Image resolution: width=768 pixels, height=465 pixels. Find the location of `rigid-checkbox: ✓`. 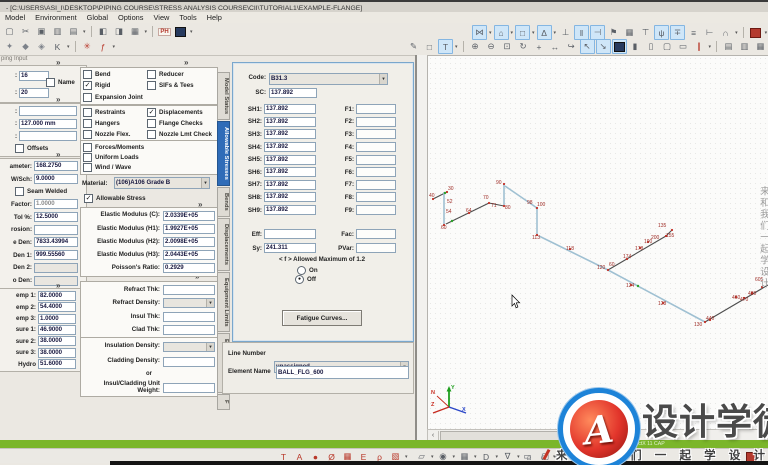

rigid-checkbox: ✓ is located at coordinates (87, 86).